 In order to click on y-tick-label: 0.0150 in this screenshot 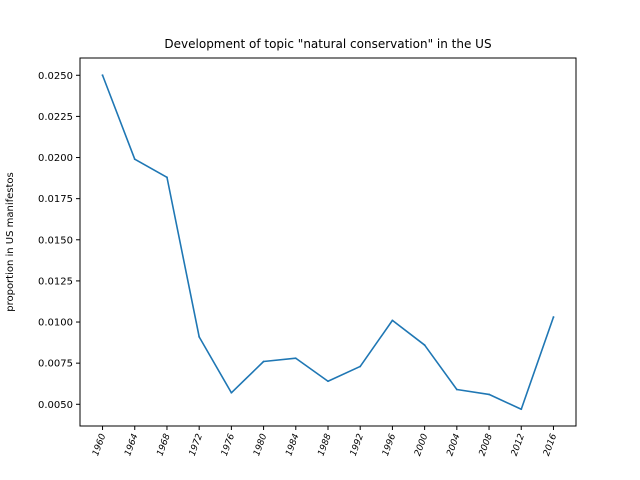, I will do `click(55, 240)`.